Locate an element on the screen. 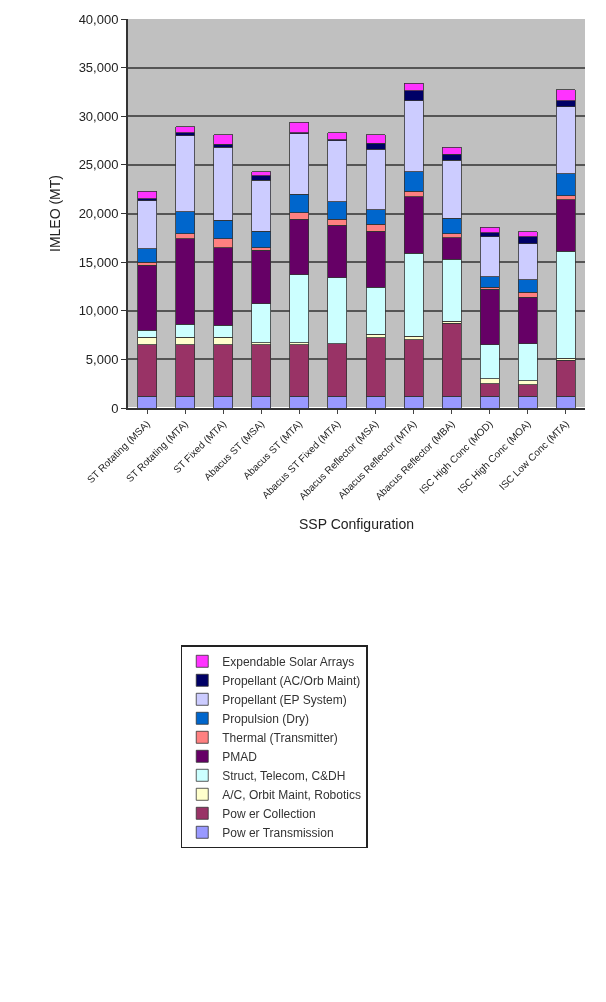 The image size is (606, 1002). legend-label: Thermal (Transmitter) is located at coordinates (280, 737).